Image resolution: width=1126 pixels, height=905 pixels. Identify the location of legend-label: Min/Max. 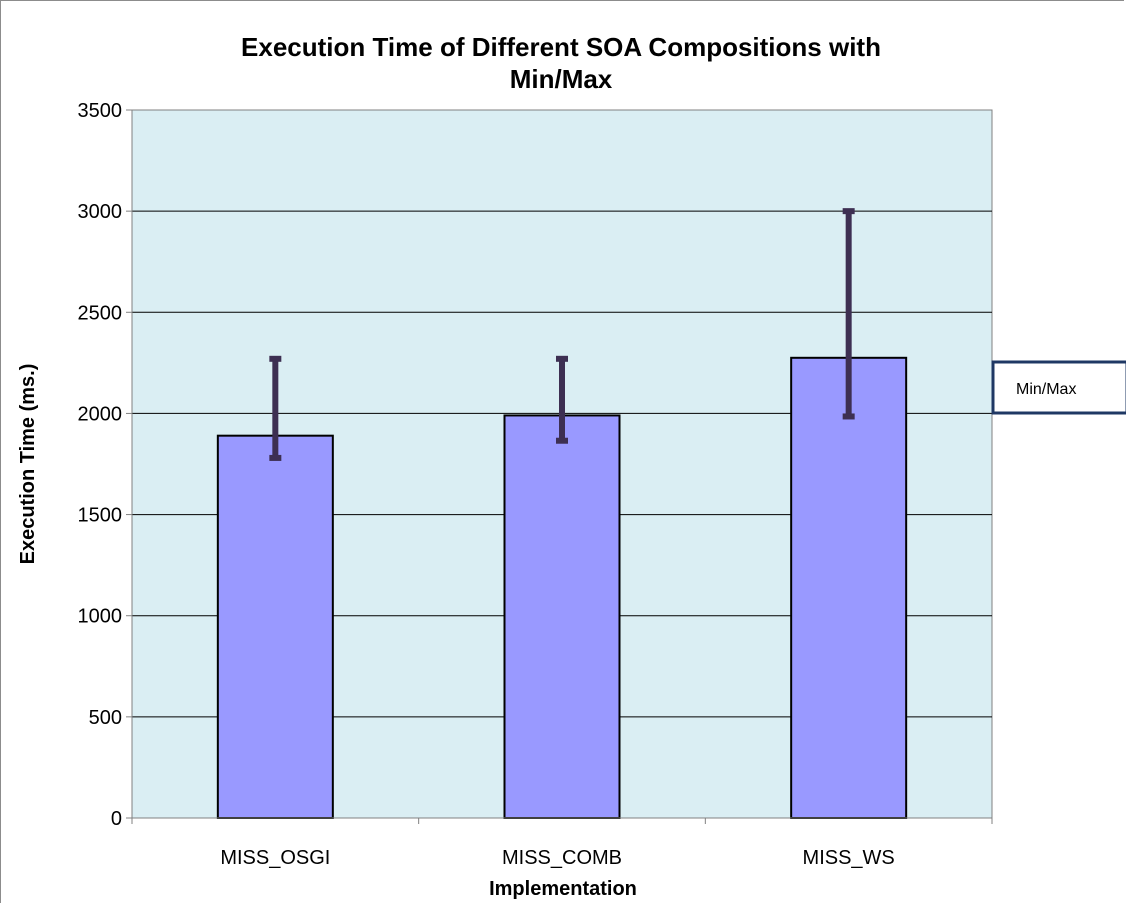
(1046, 389).